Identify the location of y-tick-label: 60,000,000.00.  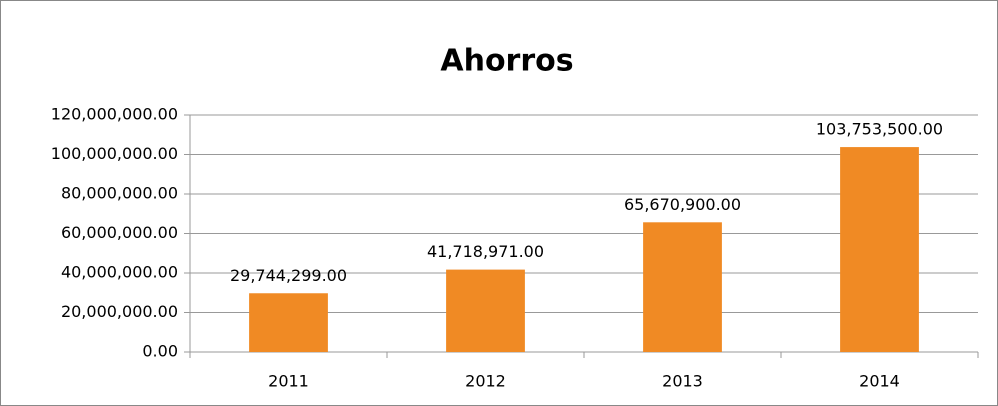
(119, 232).